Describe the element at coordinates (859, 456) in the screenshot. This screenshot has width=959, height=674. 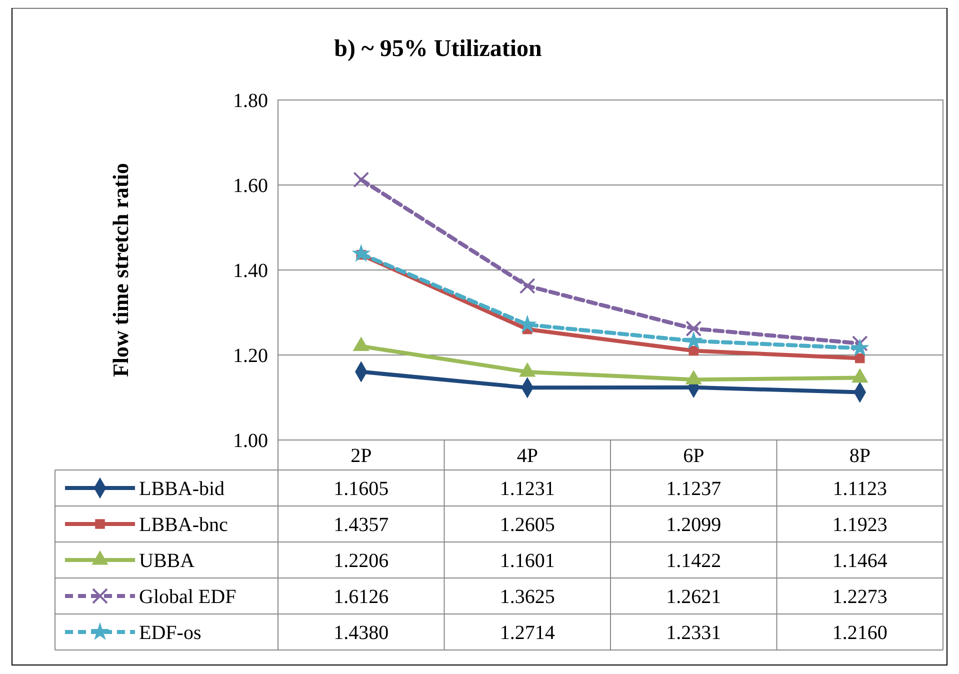
I see `x-tick-label: 8P` at that location.